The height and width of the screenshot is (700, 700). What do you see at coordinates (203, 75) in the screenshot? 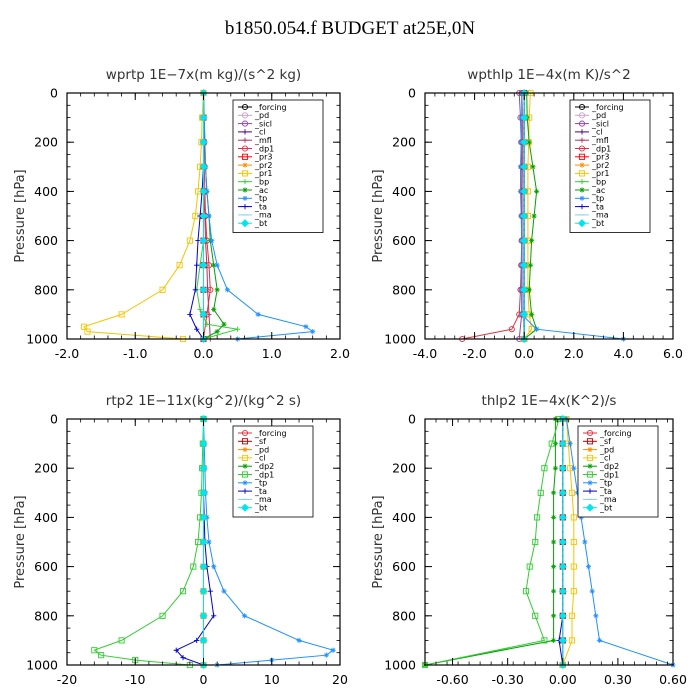
I see `panel-title: wprtp 1E−7x(m kg)/(s^2 kg)` at bounding box center [203, 75].